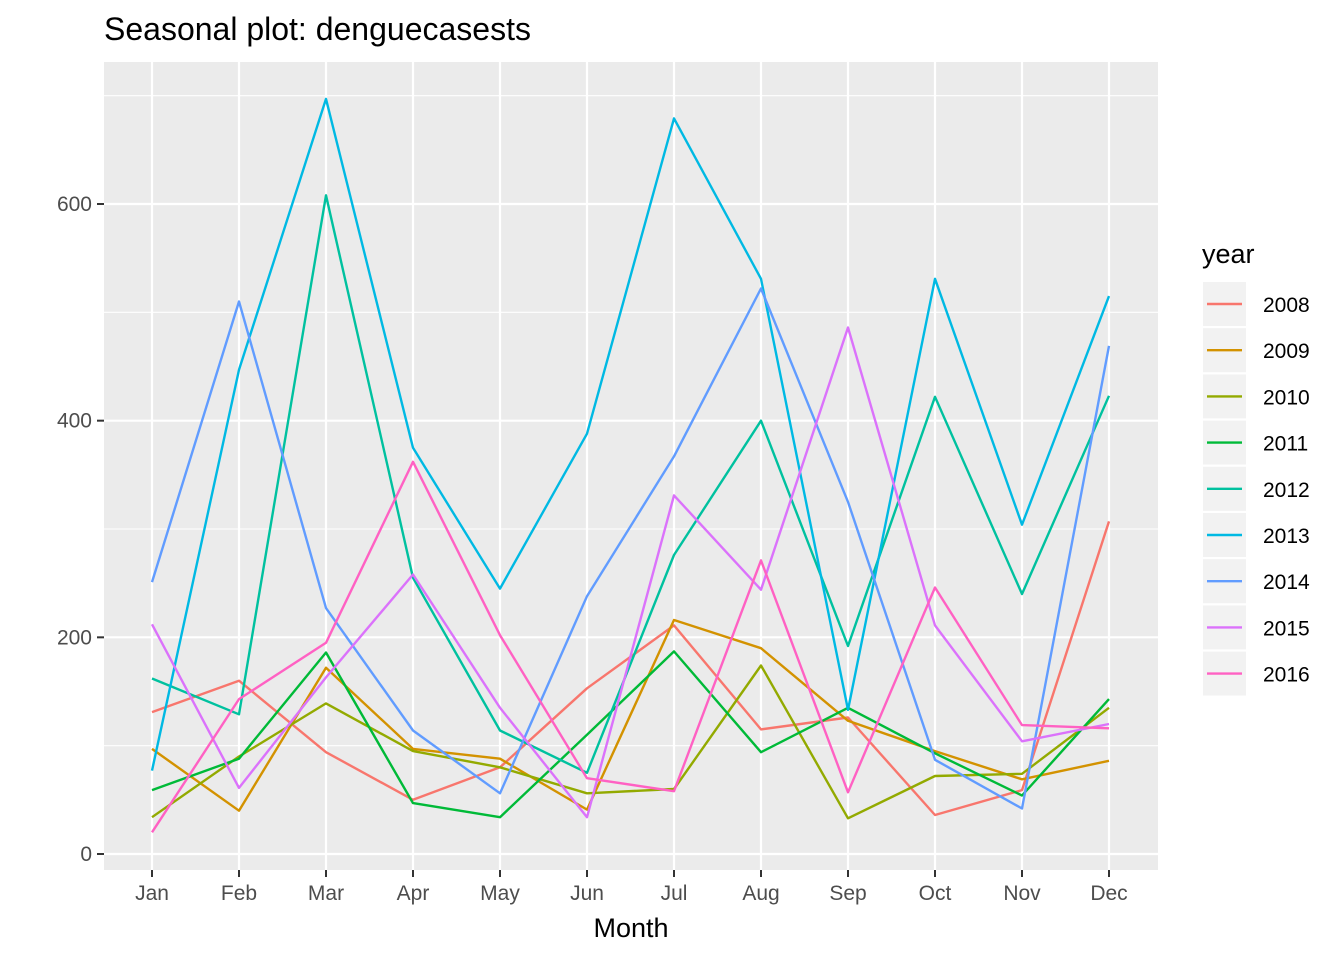 The height and width of the screenshot is (960, 1344). Describe the element at coordinates (1286, 351) in the screenshot. I see `legend-label-2009: 2009` at that location.